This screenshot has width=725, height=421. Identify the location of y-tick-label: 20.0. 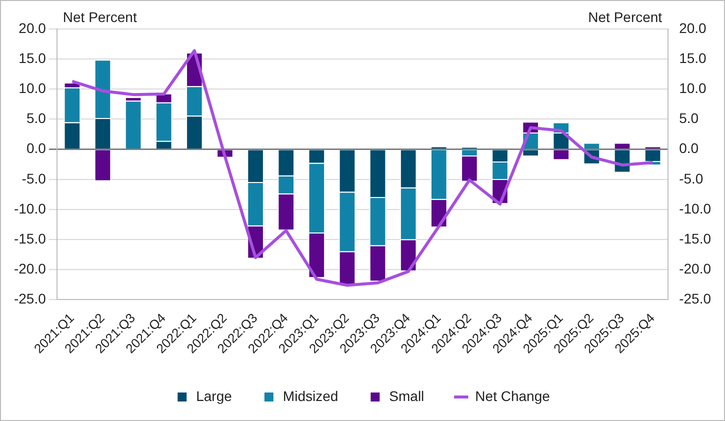
(693, 28).